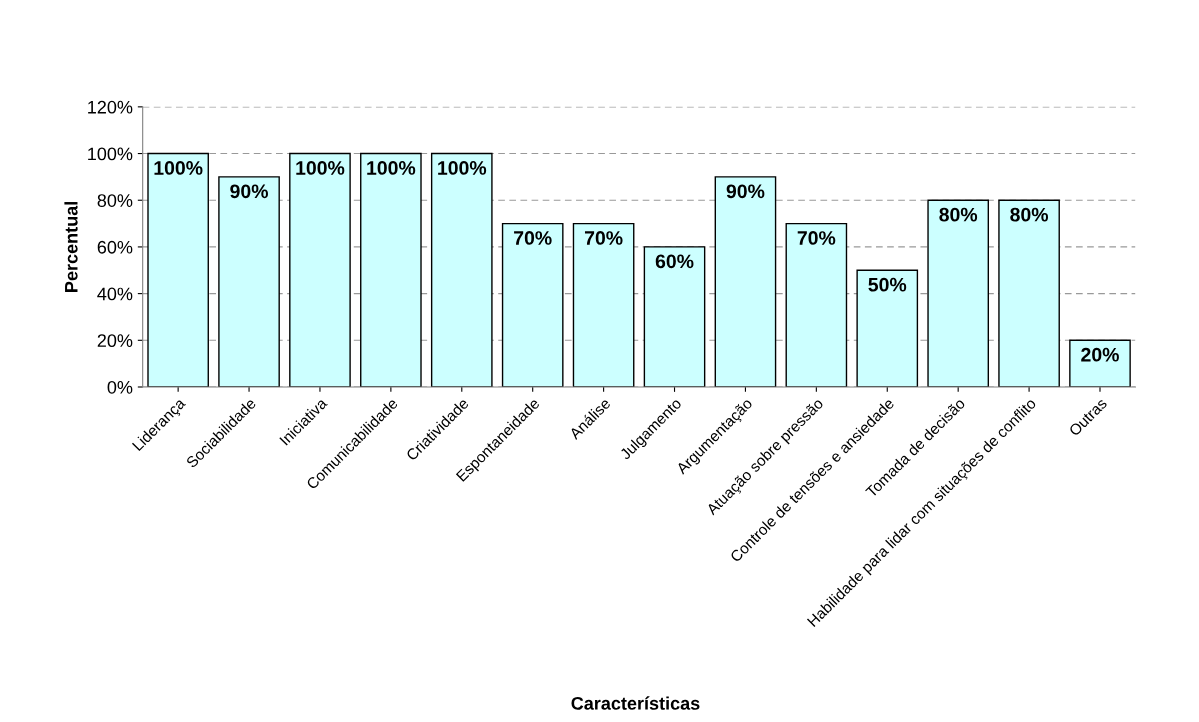 The image size is (1199, 722). Describe the element at coordinates (110, 154) in the screenshot. I see `y-tick-label: 100%` at that location.